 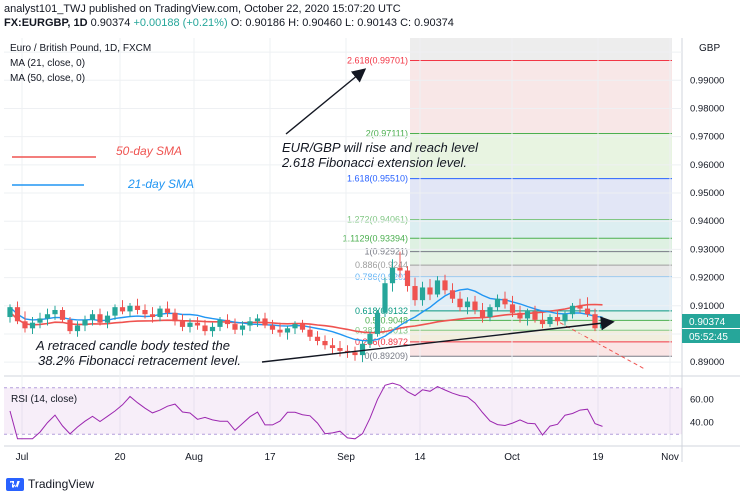 What do you see at coordinates (372, 454) in the screenshot?
I see `time-axis: Jul 20 Aug 17 Sep 14 Oct 19 Nov` at bounding box center [372, 454].